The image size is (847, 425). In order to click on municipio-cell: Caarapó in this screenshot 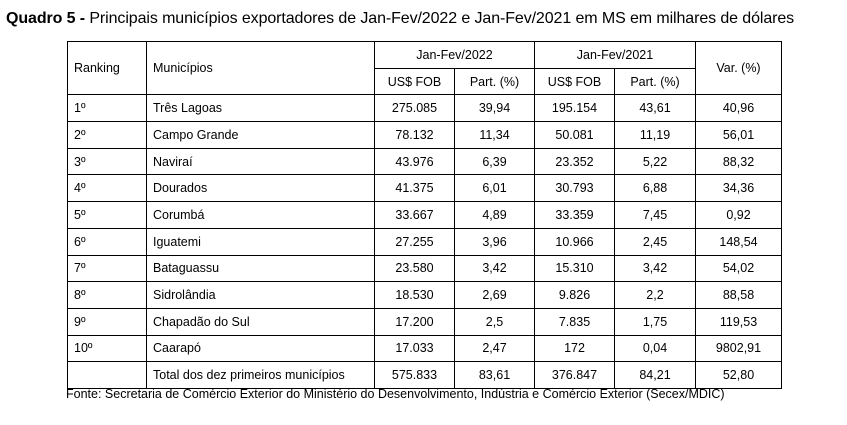, I will do `click(260, 348)`.